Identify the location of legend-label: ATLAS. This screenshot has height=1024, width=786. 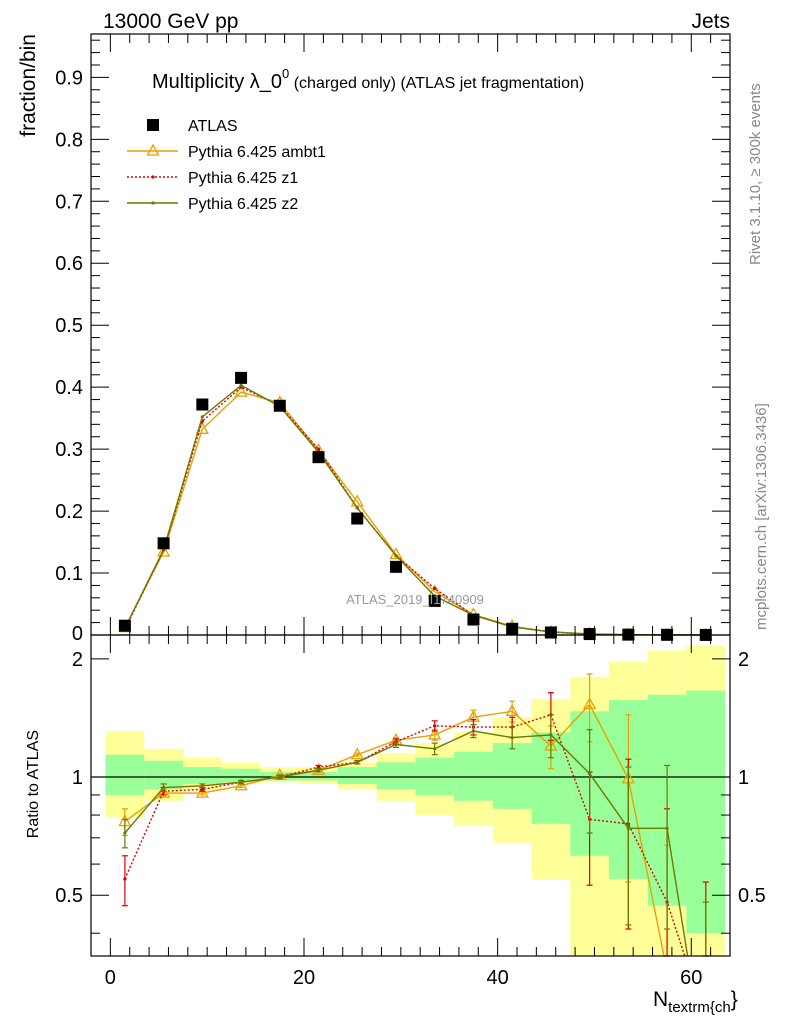
(213, 126).